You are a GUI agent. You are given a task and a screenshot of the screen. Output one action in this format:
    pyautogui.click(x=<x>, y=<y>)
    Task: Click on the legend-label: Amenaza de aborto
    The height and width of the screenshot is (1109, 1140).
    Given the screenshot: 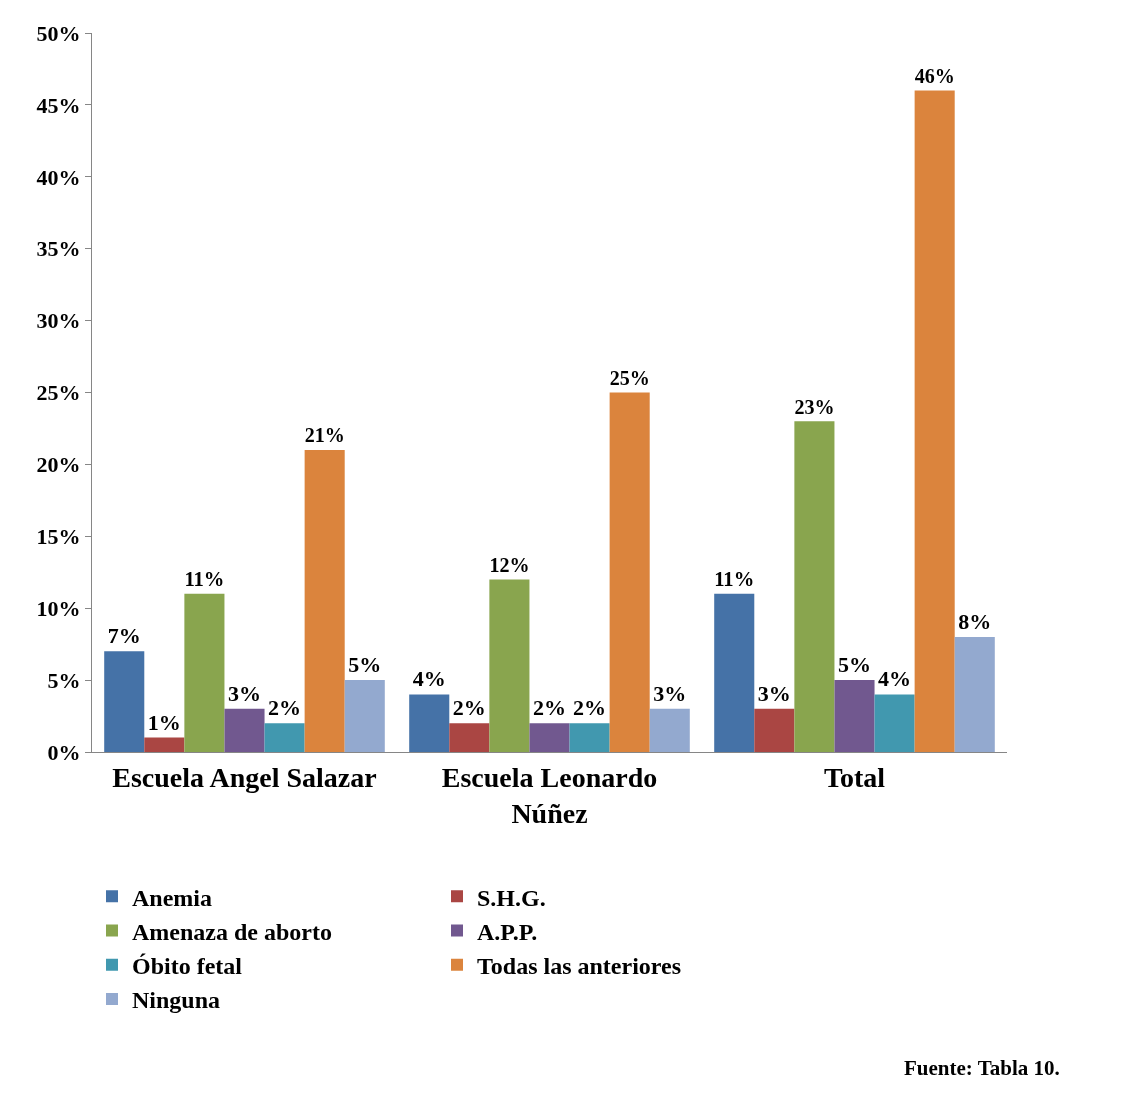 What is the action you would take?
    pyautogui.click(x=232, y=931)
    